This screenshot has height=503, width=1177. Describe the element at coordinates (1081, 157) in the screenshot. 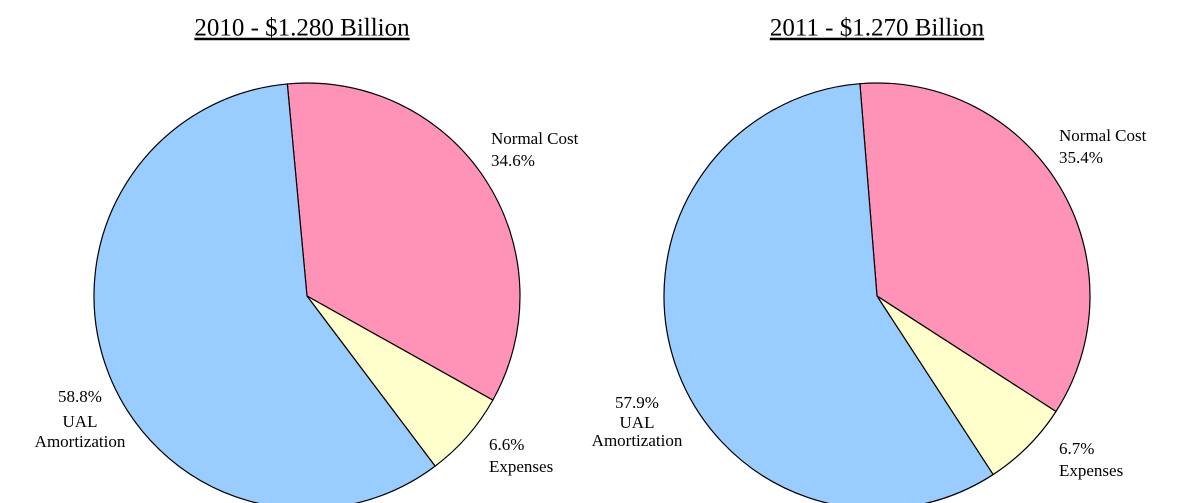

I see `slice-value-label: 35.4%` at that location.